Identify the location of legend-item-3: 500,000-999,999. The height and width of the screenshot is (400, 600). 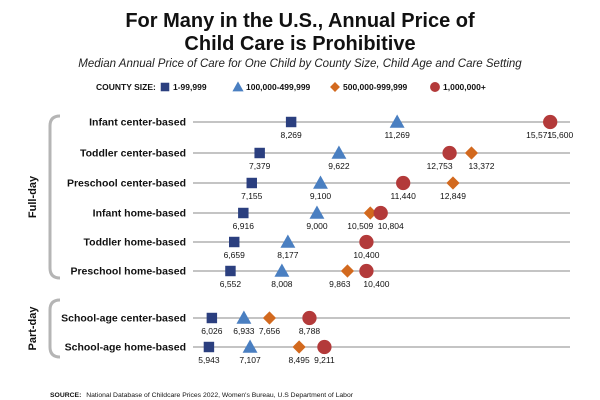
(369, 87).